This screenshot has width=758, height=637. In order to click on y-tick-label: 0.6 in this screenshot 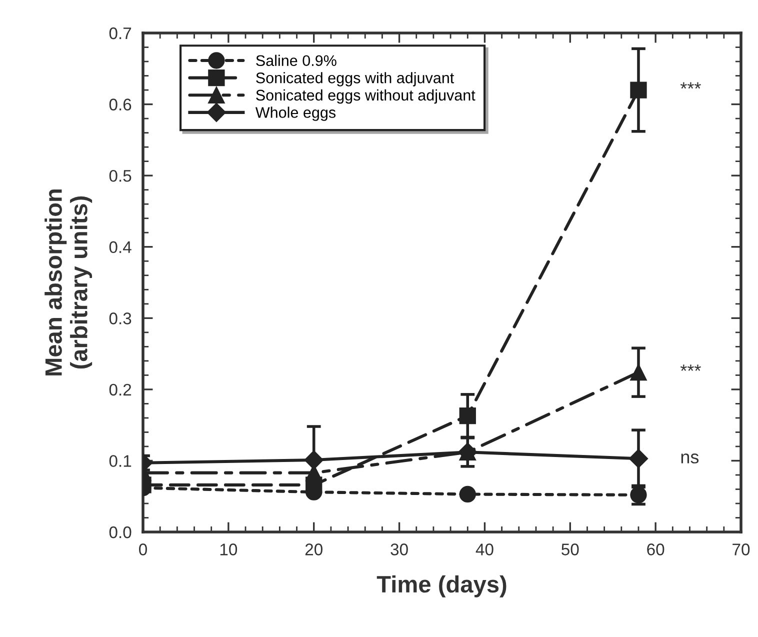, I will do `click(120, 104)`.